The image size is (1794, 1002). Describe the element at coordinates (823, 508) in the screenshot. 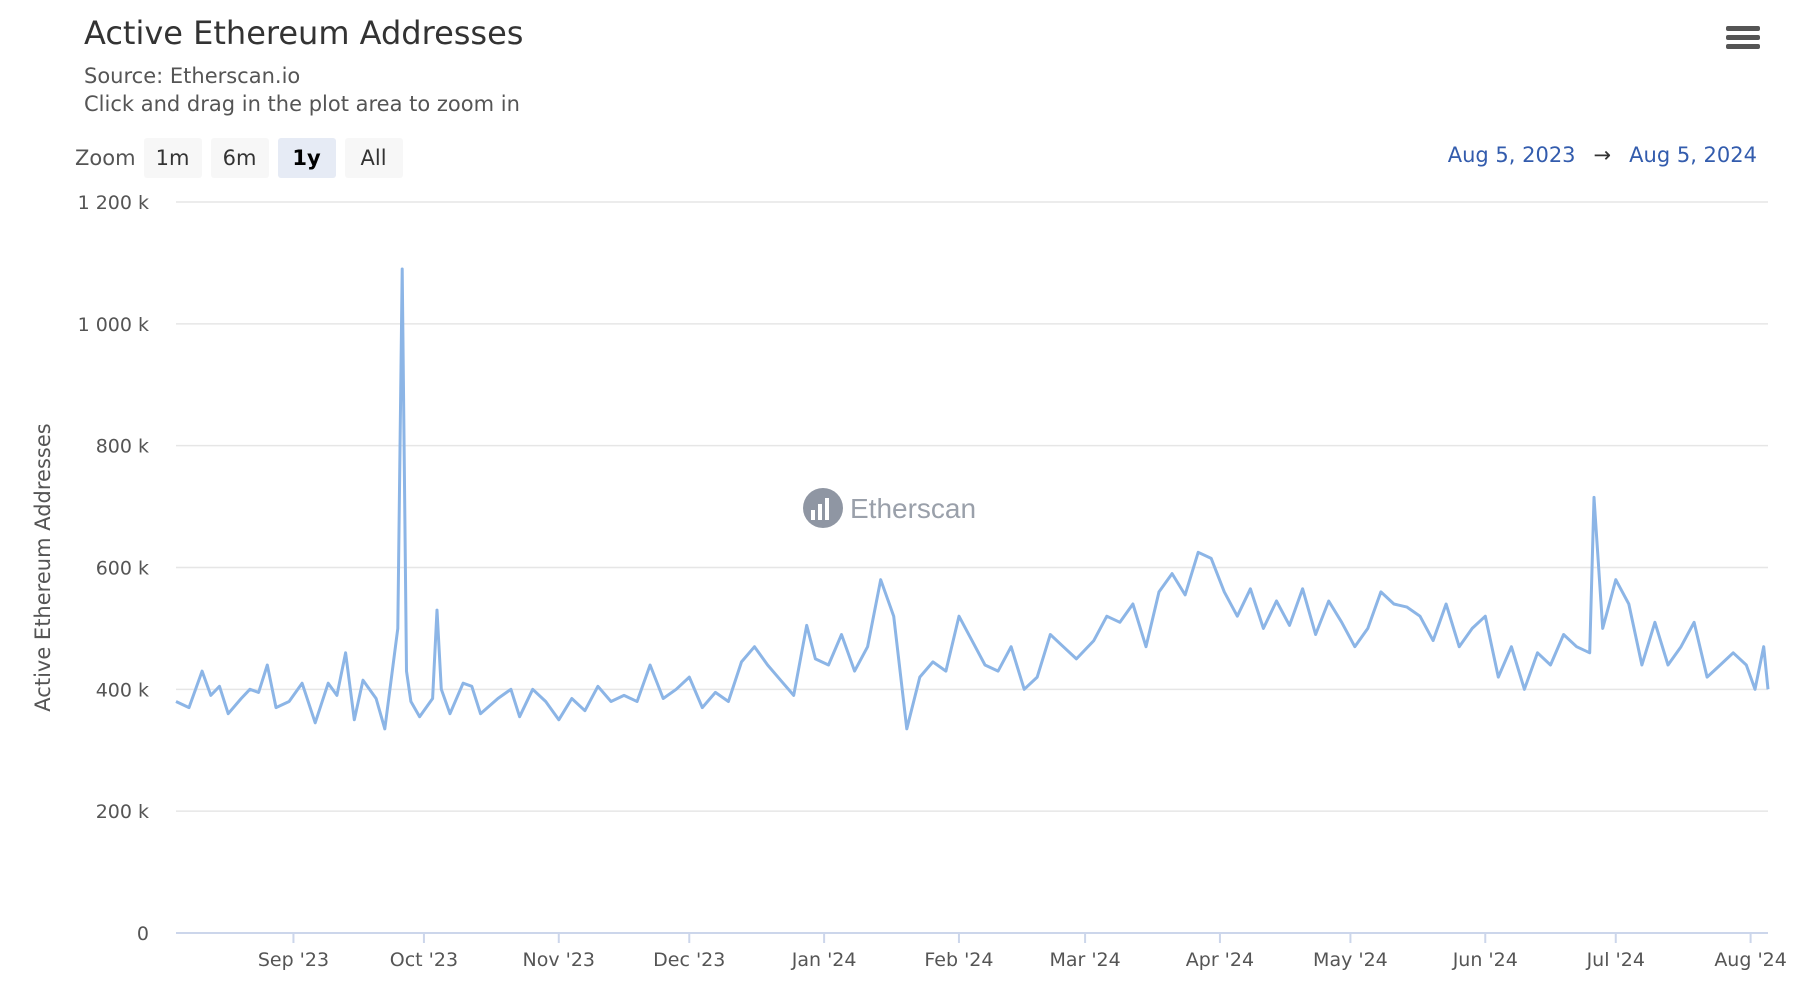

I see `etherscan-logo-icon` at that location.